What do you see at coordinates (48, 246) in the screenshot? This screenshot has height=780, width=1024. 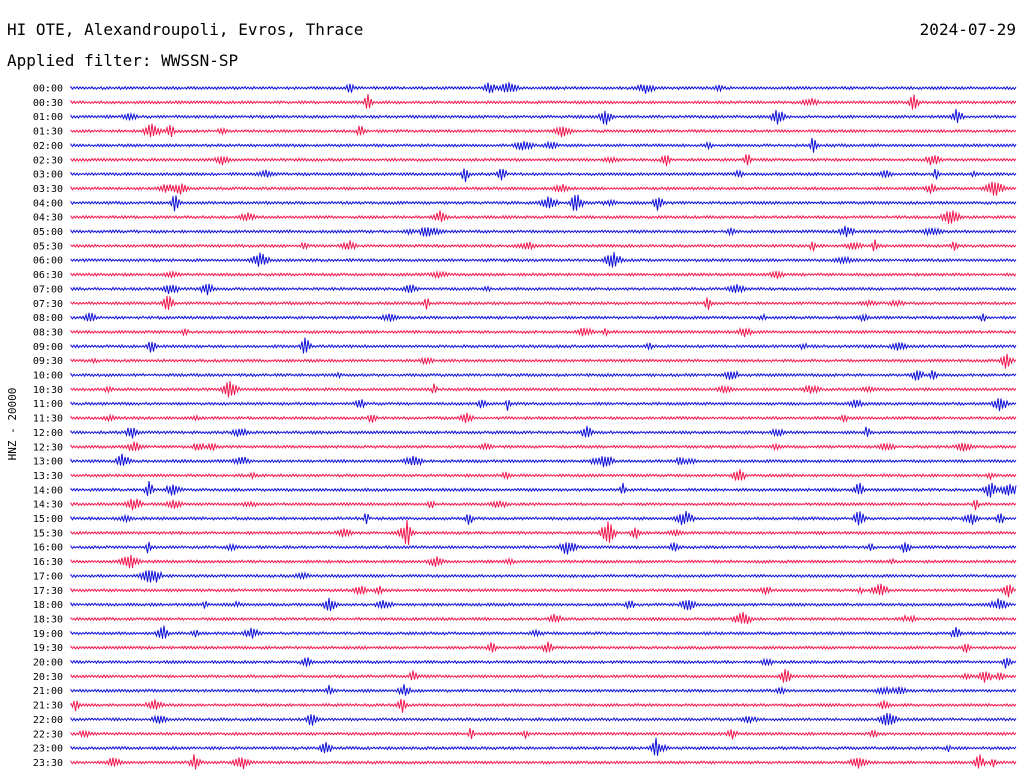 I see `trace-time-label: 05:30` at bounding box center [48, 246].